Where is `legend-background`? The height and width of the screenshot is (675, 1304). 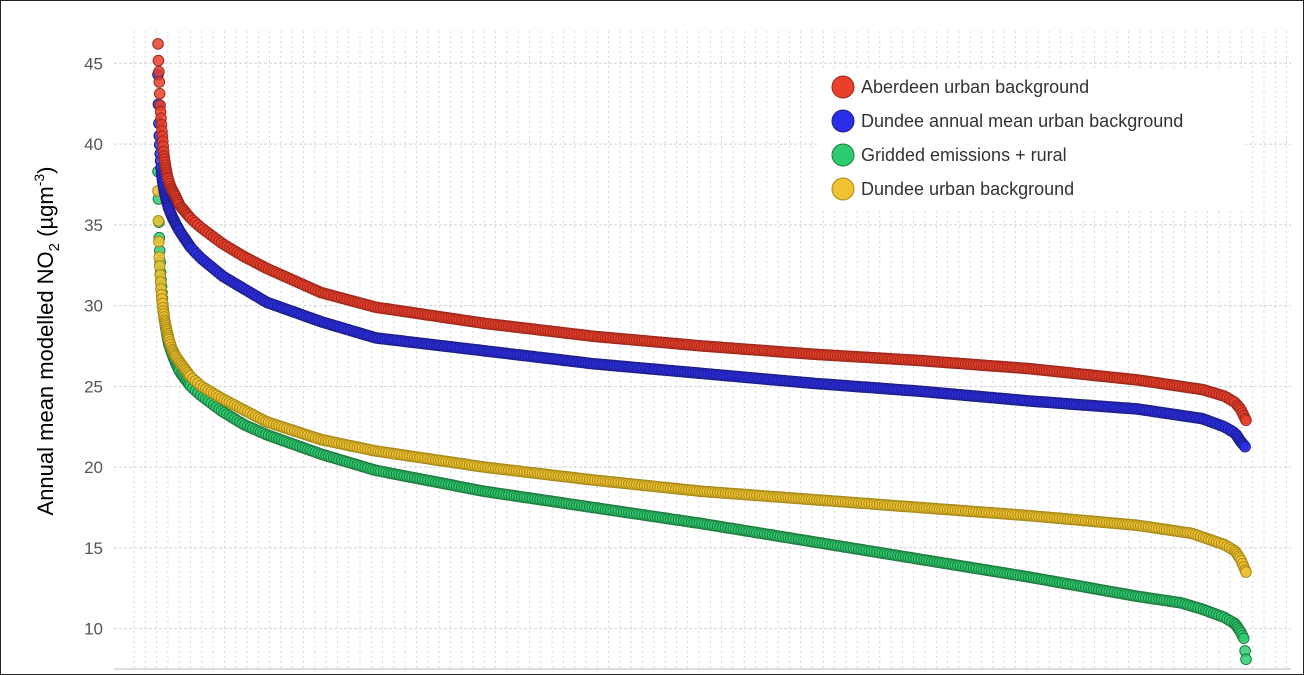 legend-background is located at coordinates (1031, 139).